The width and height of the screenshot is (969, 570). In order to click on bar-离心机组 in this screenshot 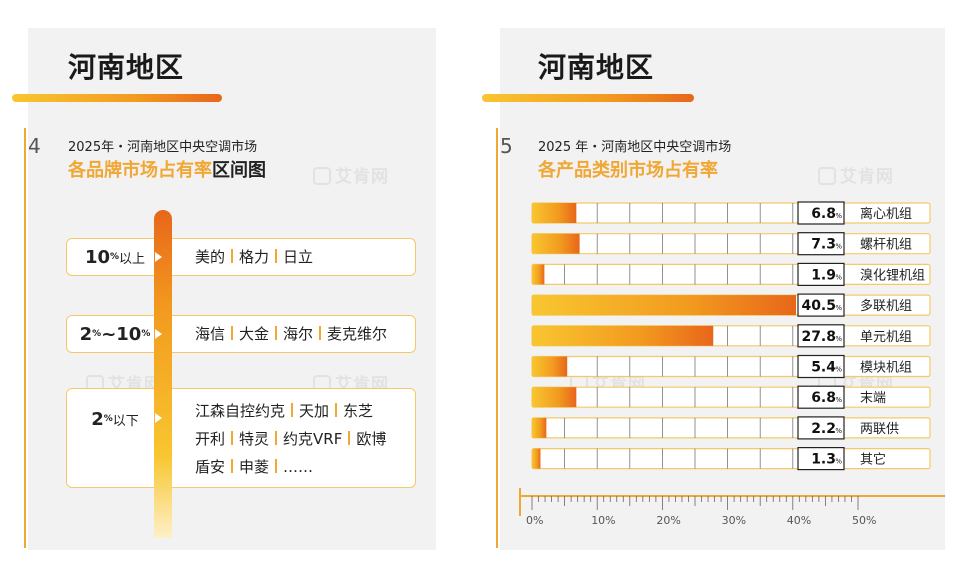, I will do `click(554, 213)`.